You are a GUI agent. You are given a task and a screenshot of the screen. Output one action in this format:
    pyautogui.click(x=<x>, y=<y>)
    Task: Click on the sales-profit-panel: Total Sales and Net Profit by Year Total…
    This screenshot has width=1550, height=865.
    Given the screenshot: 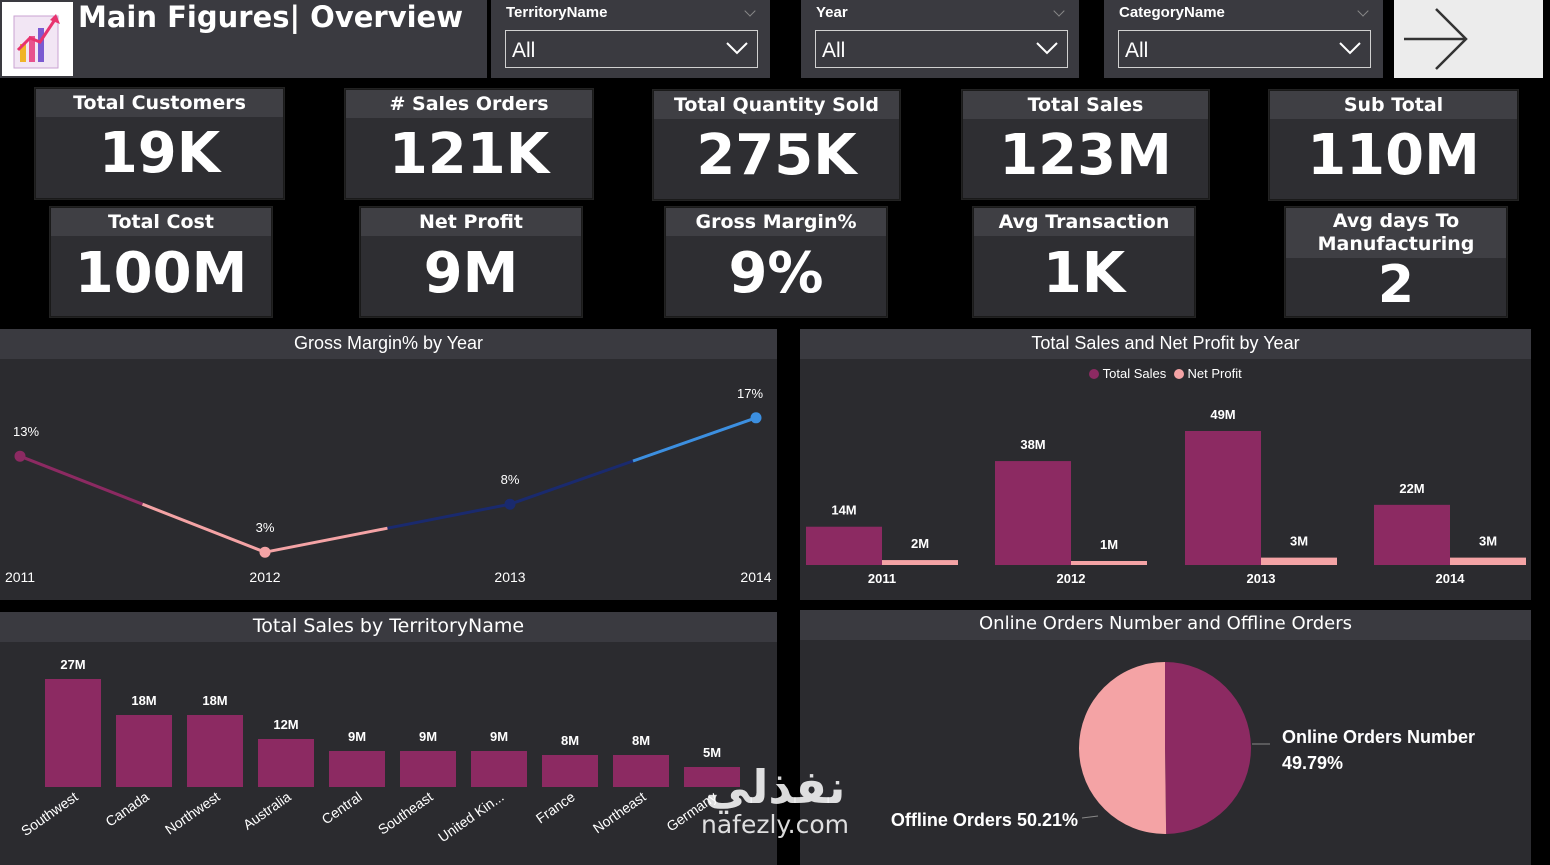 What is the action you would take?
    pyautogui.click(x=1165, y=464)
    